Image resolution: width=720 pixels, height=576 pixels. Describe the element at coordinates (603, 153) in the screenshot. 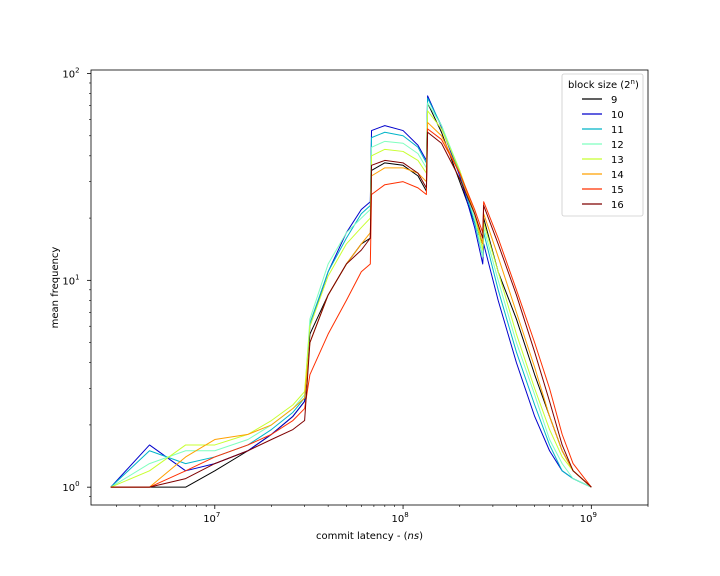

I see `legend-entries: 9 10 11 12 13 14 15 16` at that location.